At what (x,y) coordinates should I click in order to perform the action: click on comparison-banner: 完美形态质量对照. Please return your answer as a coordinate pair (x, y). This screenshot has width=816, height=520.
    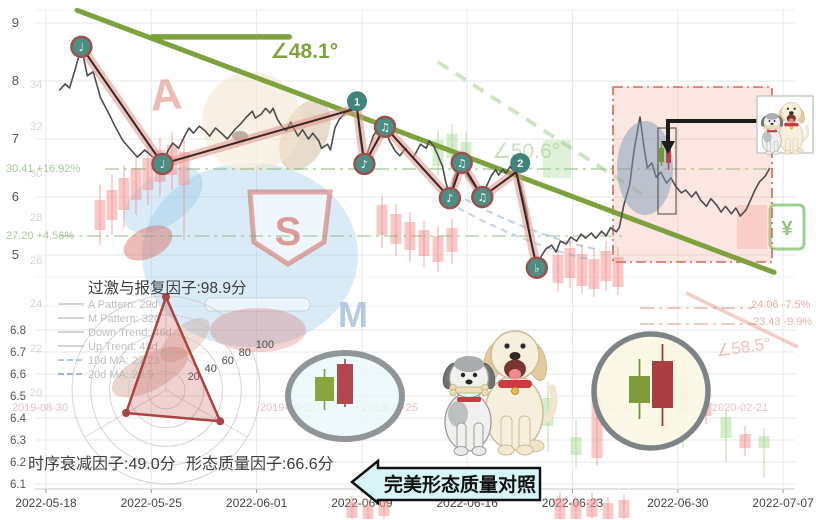
    Looking at the image, I should click on (446, 482).